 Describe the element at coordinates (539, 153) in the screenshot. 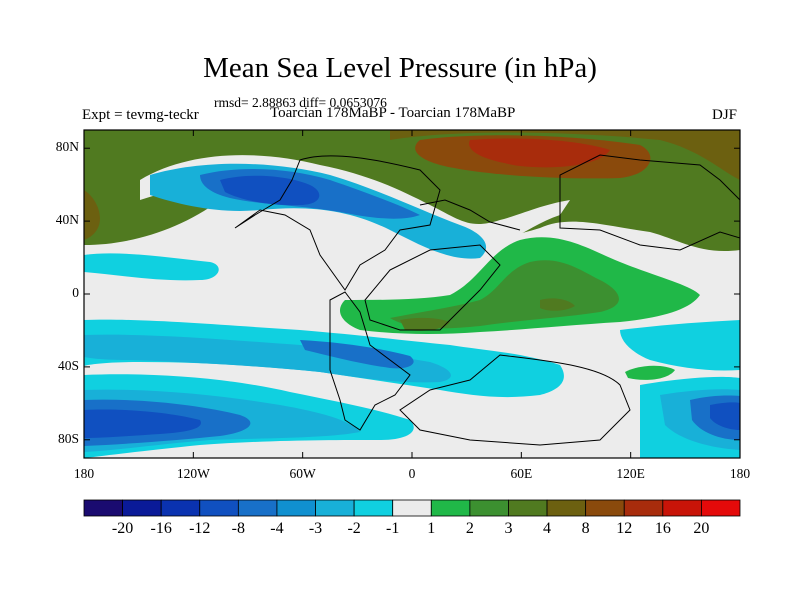

I see `north-red-core` at that location.